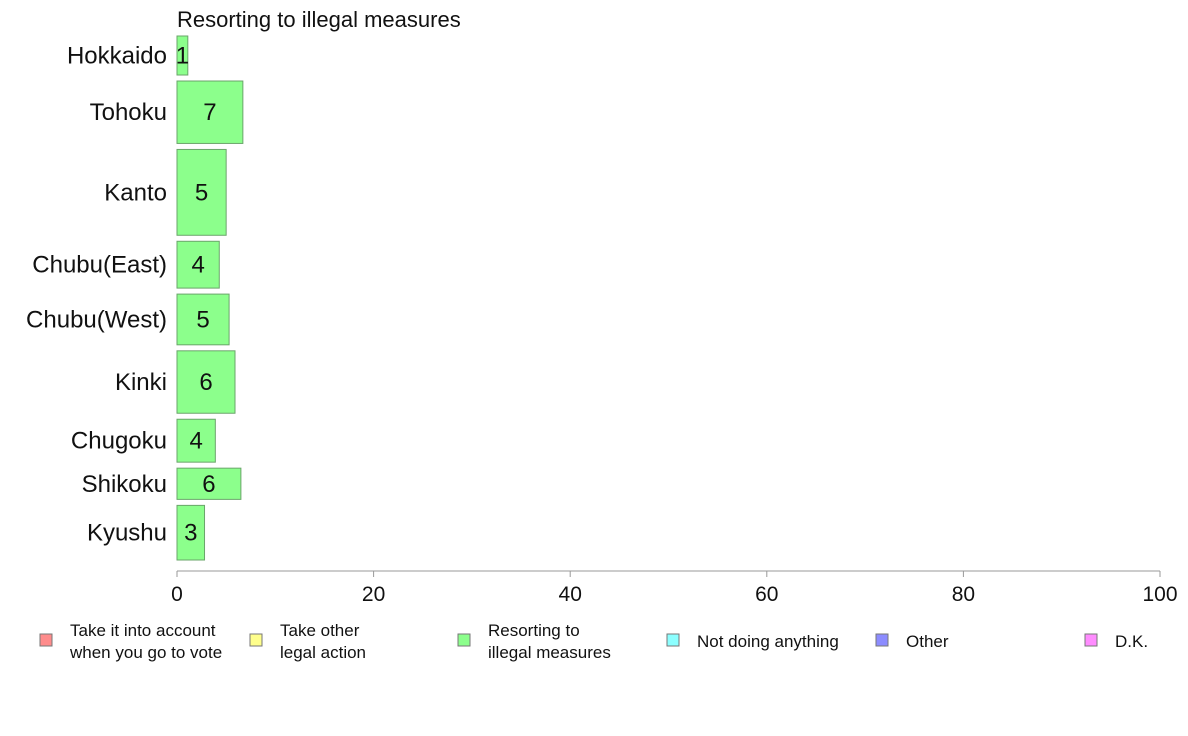 The width and height of the screenshot is (1188, 736). What do you see at coordinates (128, 112) in the screenshot?
I see `category-label: Tohoku` at bounding box center [128, 112].